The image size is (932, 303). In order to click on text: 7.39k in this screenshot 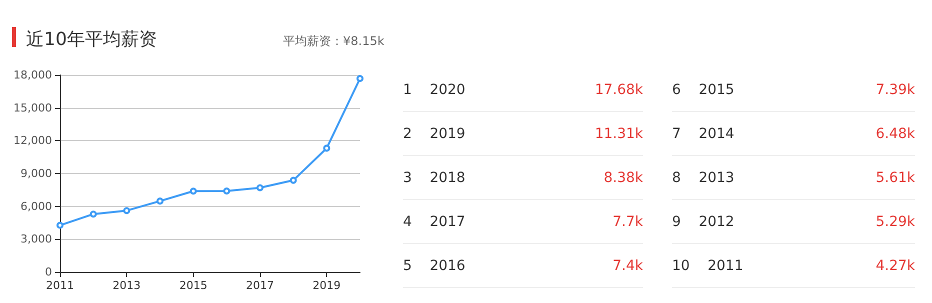, I will do `click(895, 90)`.